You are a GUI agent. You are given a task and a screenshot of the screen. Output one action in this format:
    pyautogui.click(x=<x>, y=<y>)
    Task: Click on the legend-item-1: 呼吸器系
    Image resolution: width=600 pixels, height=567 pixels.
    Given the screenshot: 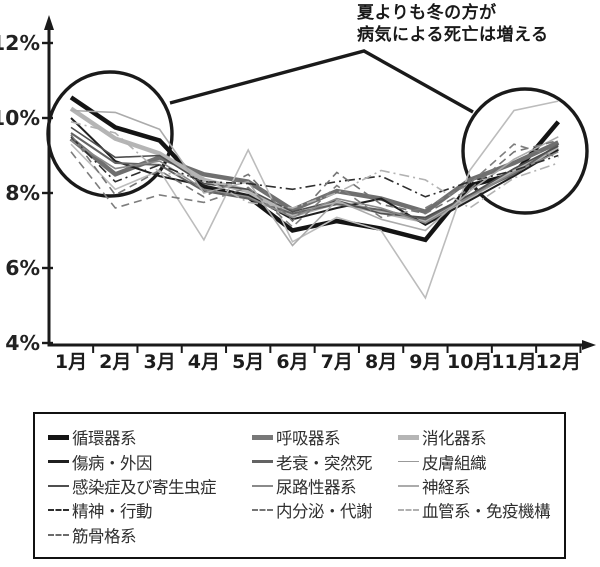 What is the action you would take?
    pyautogui.click(x=325, y=437)
    